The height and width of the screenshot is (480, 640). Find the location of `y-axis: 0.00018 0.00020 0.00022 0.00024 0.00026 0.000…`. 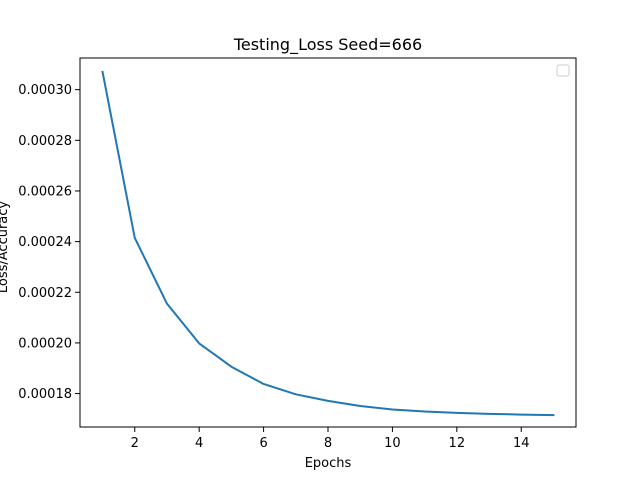

y-axis: 0.00018 0.00020 0.00022 0.00024 0.00026 0.000… is located at coordinates (49, 242).